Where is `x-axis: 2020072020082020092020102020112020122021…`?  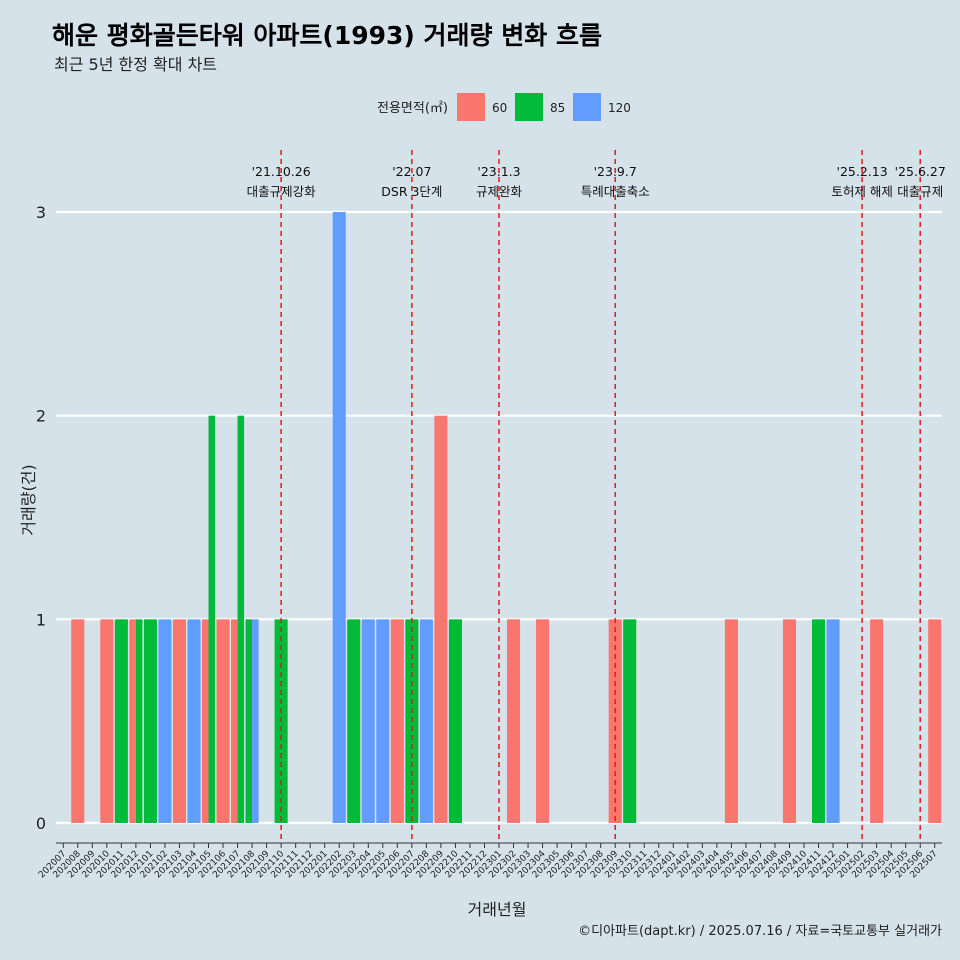 x-axis: 2020072020082020092020102020112020122021… is located at coordinates (489, 861).